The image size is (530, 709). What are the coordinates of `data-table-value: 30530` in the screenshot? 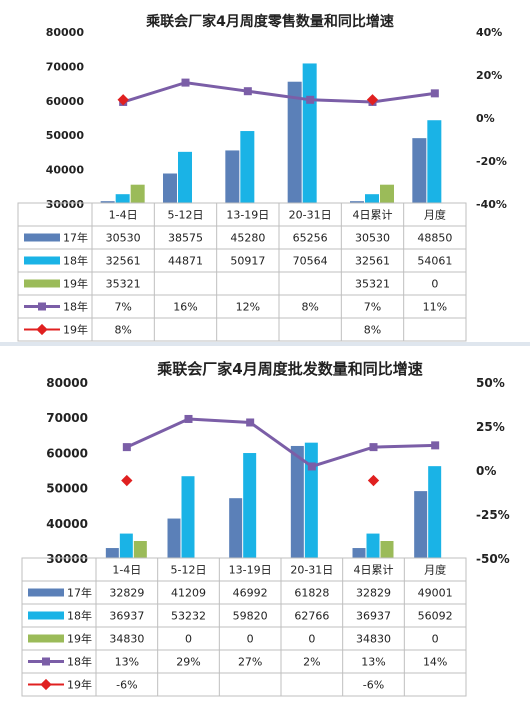 It's located at (123, 238).